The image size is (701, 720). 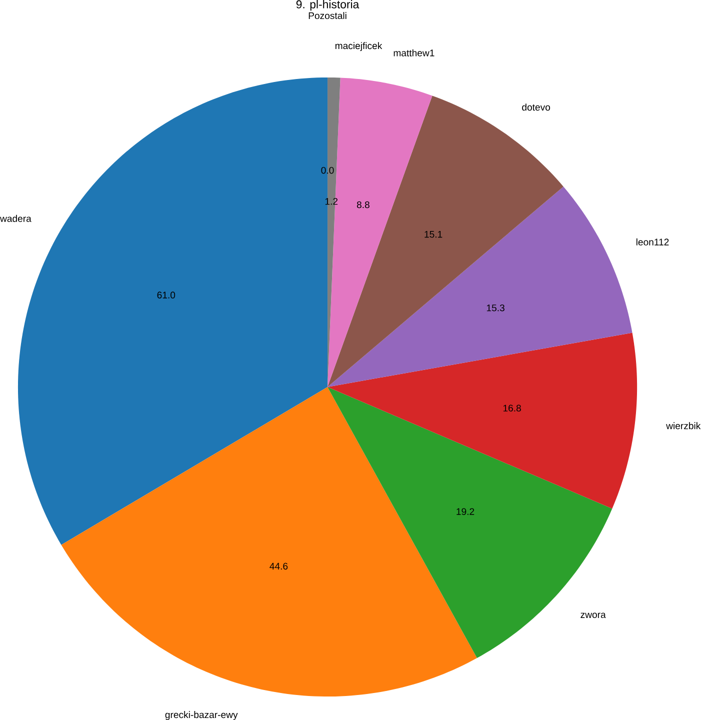 I want to click on data-label: 15.1, so click(x=433, y=234).